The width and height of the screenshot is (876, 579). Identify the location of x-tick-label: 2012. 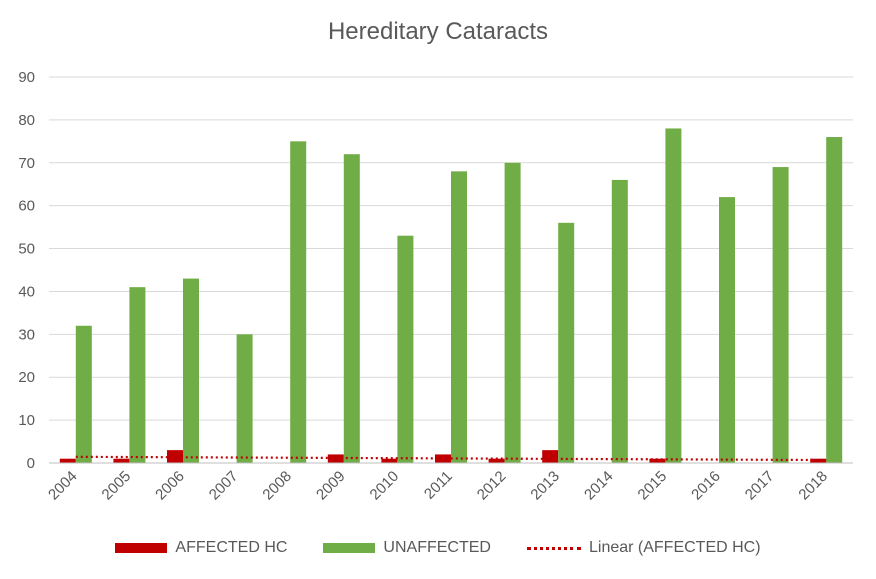
(492, 486).